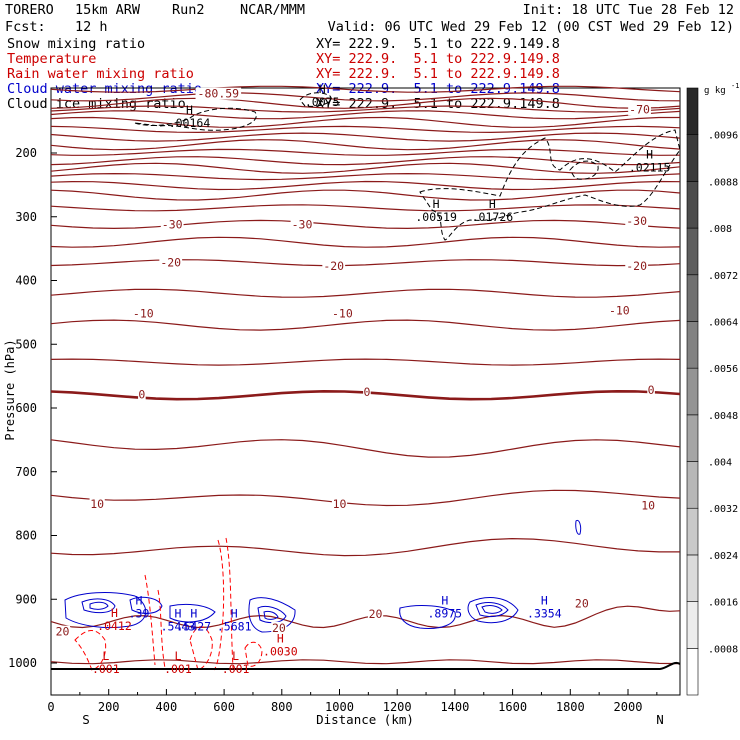  What do you see at coordinates (25, 27) in the screenshot?
I see `forecast-label: Fcst:` at bounding box center [25, 27].